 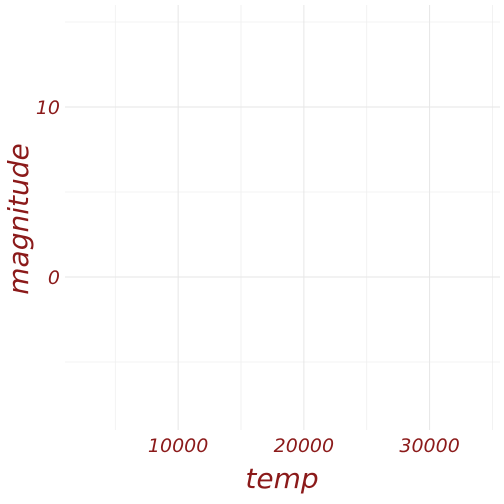 What do you see at coordinates (178, 446) in the screenshot?
I see `x-tick-label: 10000` at bounding box center [178, 446].